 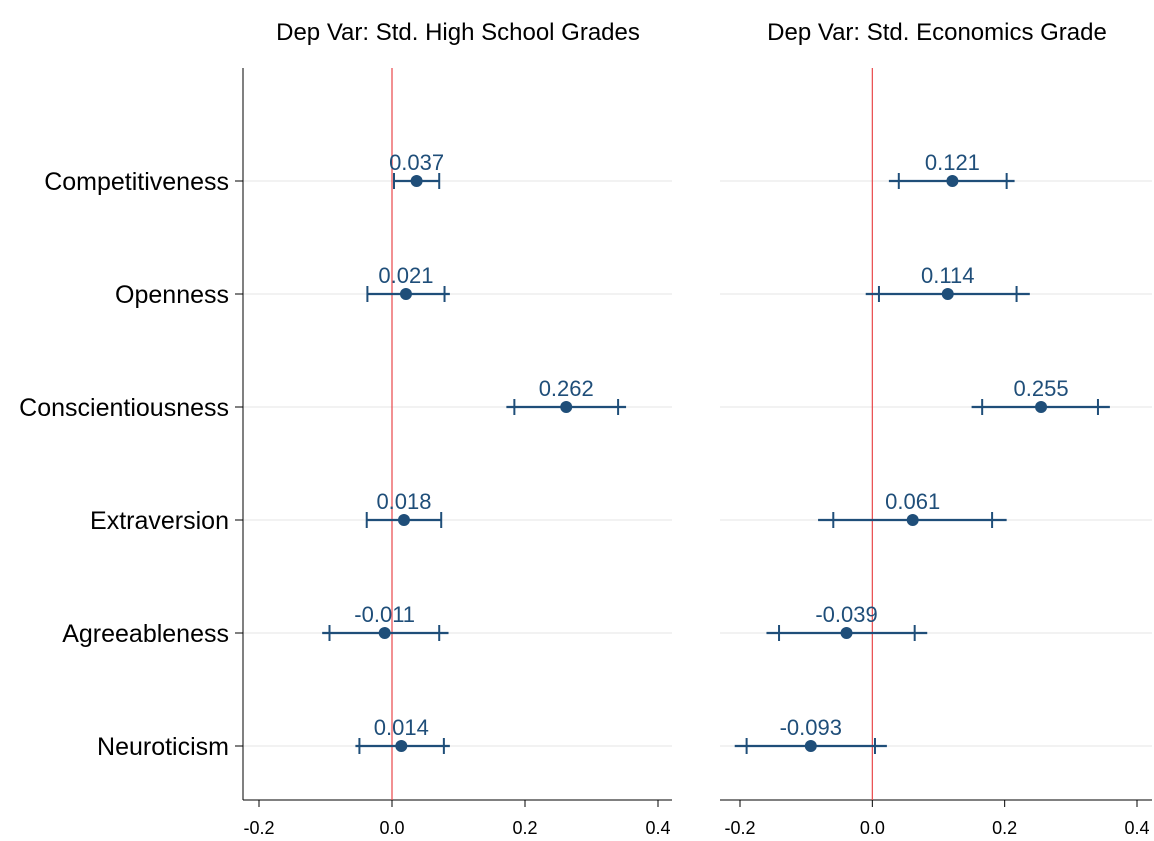 What do you see at coordinates (145, 634) in the screenshot?
I see `y-tick-label: Agreeableness` at bounding box center [145, 634].